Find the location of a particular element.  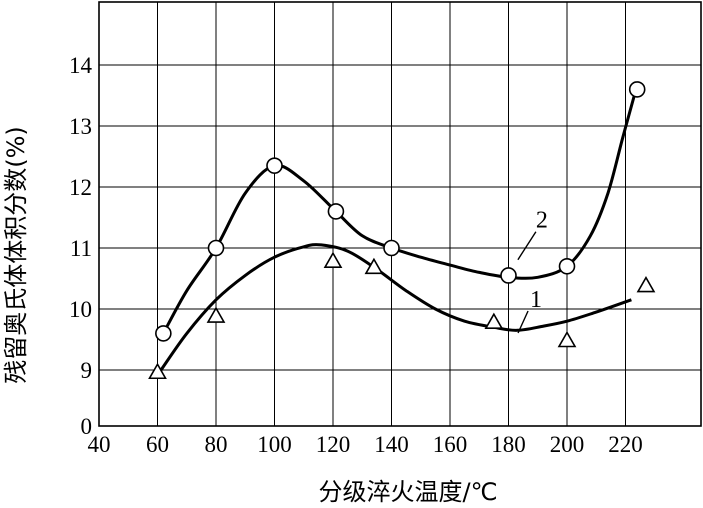

x-tick-label: 220 is located at coordinates (625, 444).